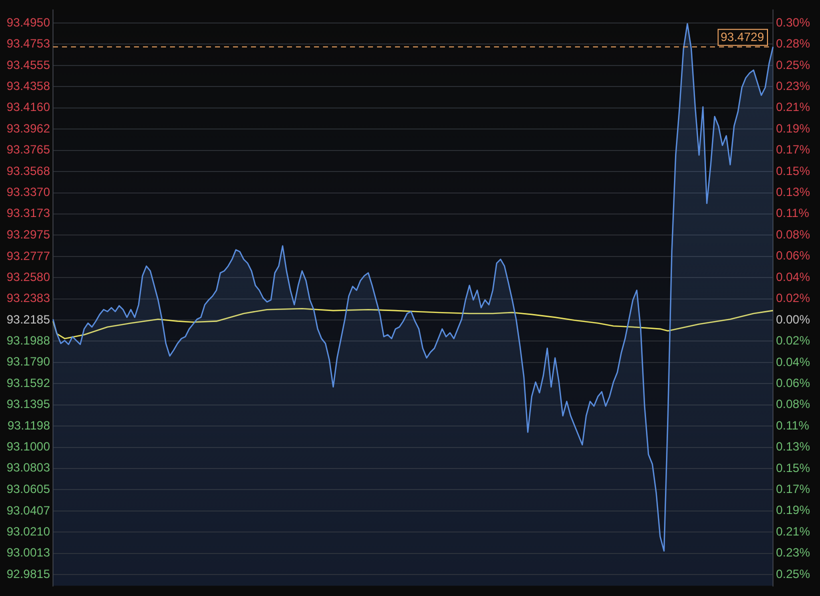  I want to click on y-tick-label: 93.1198, so click(29, 425).